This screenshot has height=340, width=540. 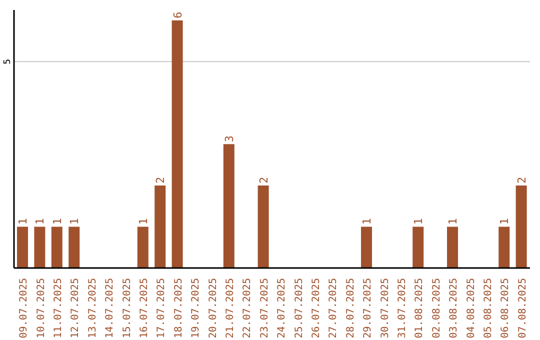 I want to click on x-tick-label: 29.07.2025, so click(x=368, y=308).